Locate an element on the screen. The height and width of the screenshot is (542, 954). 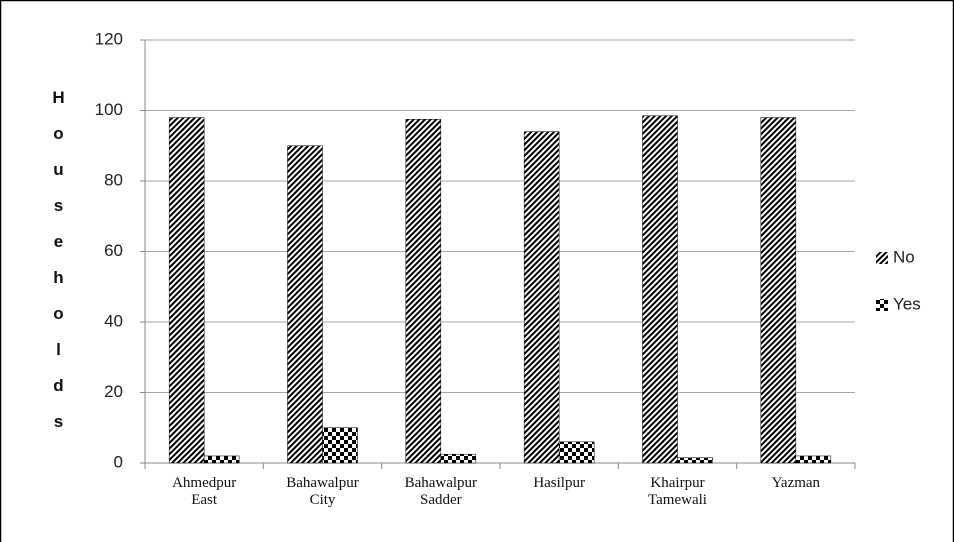
y-tick-label: 0 is located at coordinates (118, 461).